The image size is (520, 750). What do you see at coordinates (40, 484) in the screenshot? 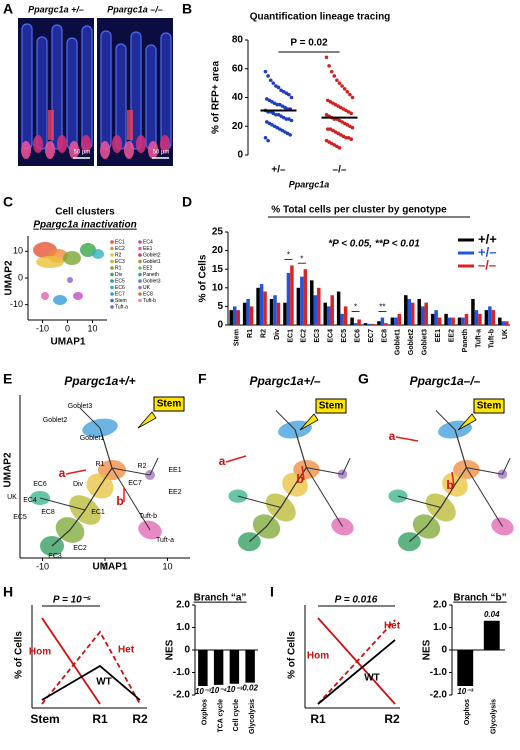
I see `label: EC6` at bounding box center [40, 484].